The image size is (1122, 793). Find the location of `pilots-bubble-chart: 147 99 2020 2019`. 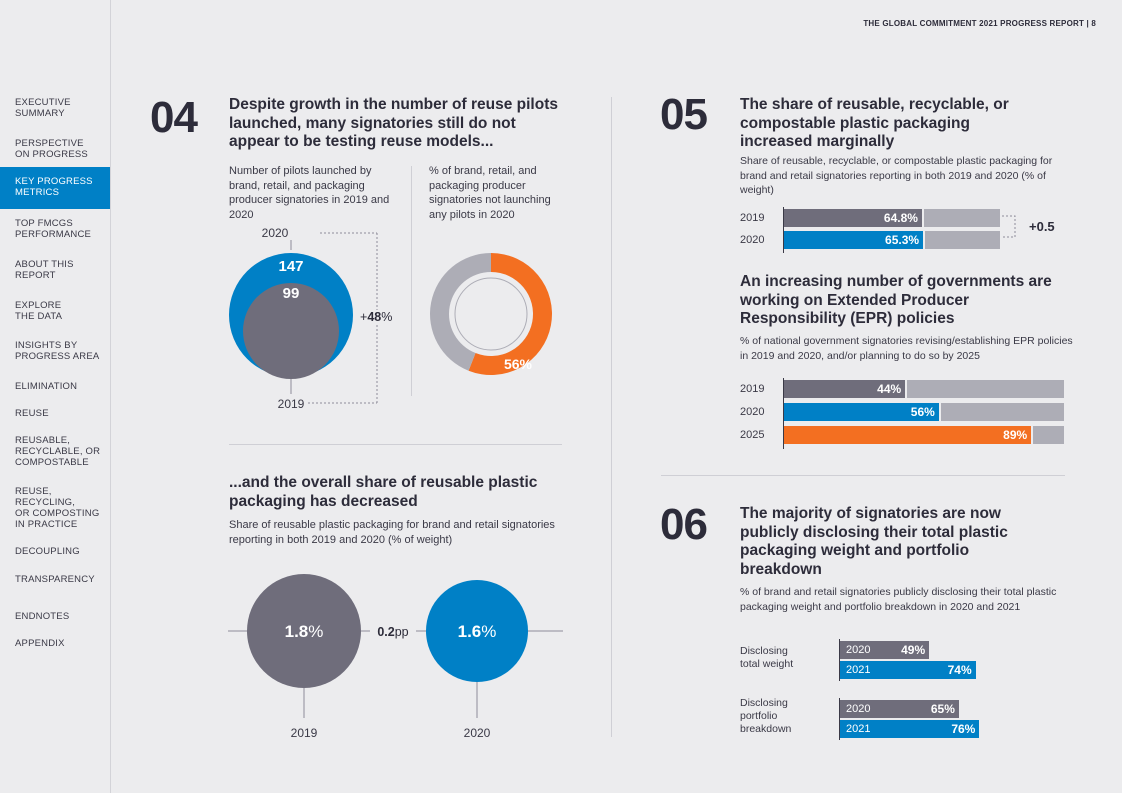

pilots-bubble-chart: 147 99 2020 2019 is located at coordinates (303, 318).